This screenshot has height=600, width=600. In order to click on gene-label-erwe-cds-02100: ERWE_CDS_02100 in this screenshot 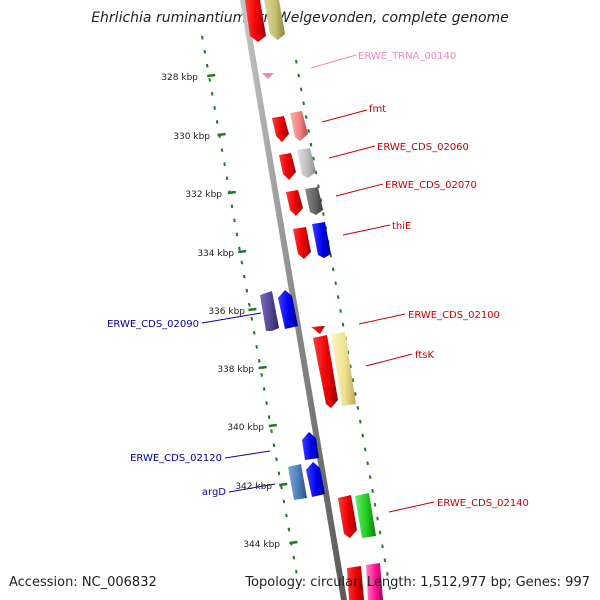, I will do `click(454, 315)`.